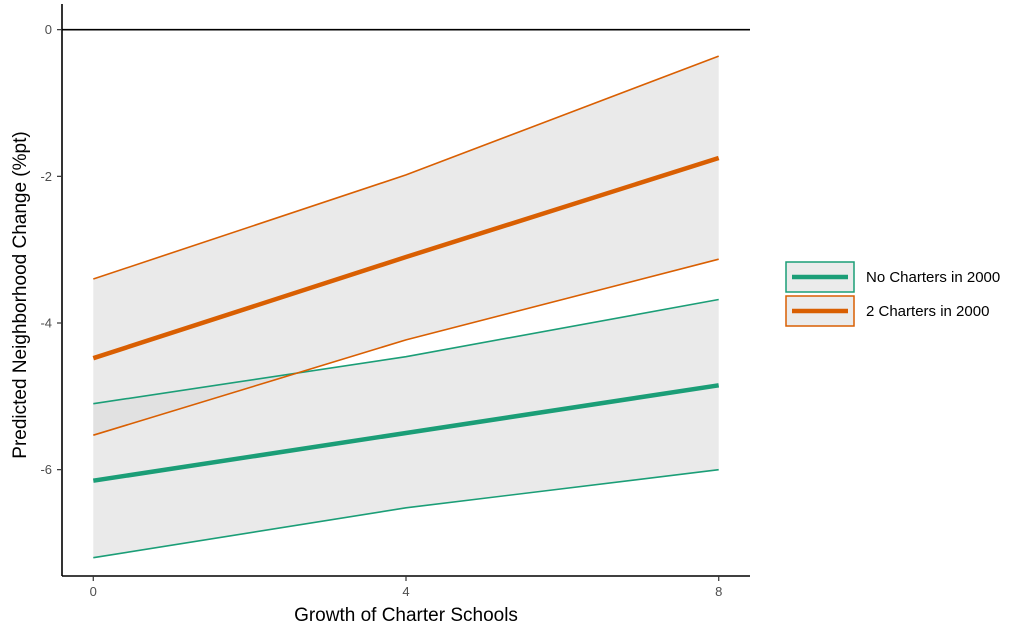 This screenshot has height=629, width=1023. What do you see at coordinates (93, 591) in the screenshot?
I see `x-tick-label: 0` at bounding box center [93, 591].